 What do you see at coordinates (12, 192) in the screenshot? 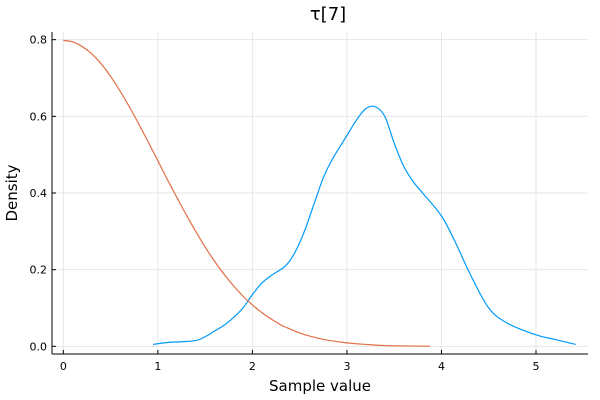
I see `y-axis-title: Density` at bounding box center [12, 192].